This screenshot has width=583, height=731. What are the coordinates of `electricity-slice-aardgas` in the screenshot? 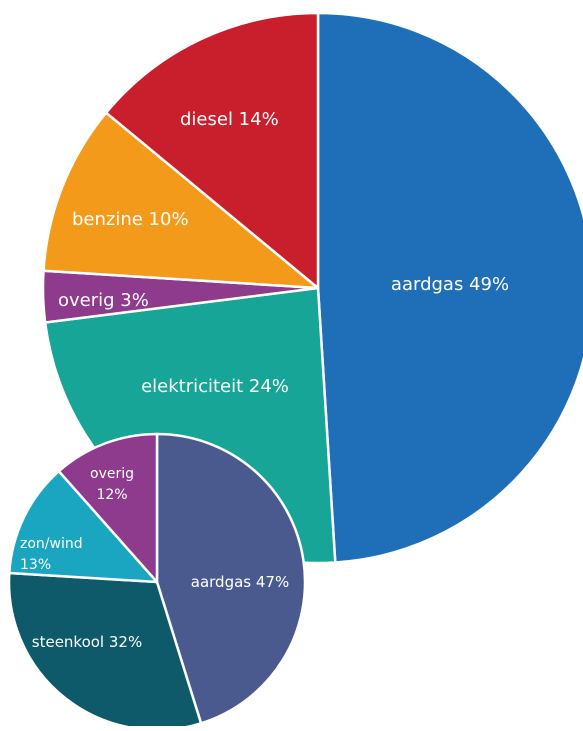 It's located at (231, 578).